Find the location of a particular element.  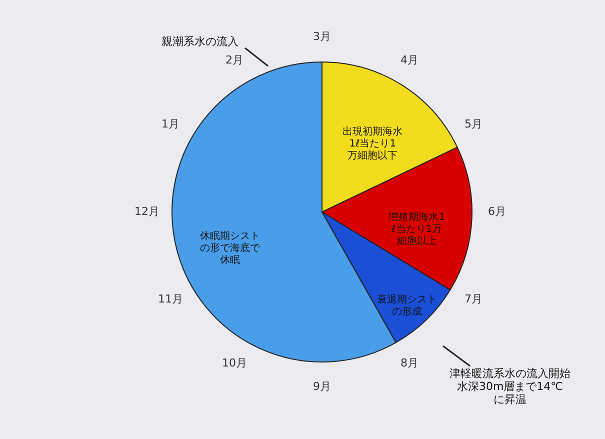

text: 12月 is located at coordinates (147, 211).